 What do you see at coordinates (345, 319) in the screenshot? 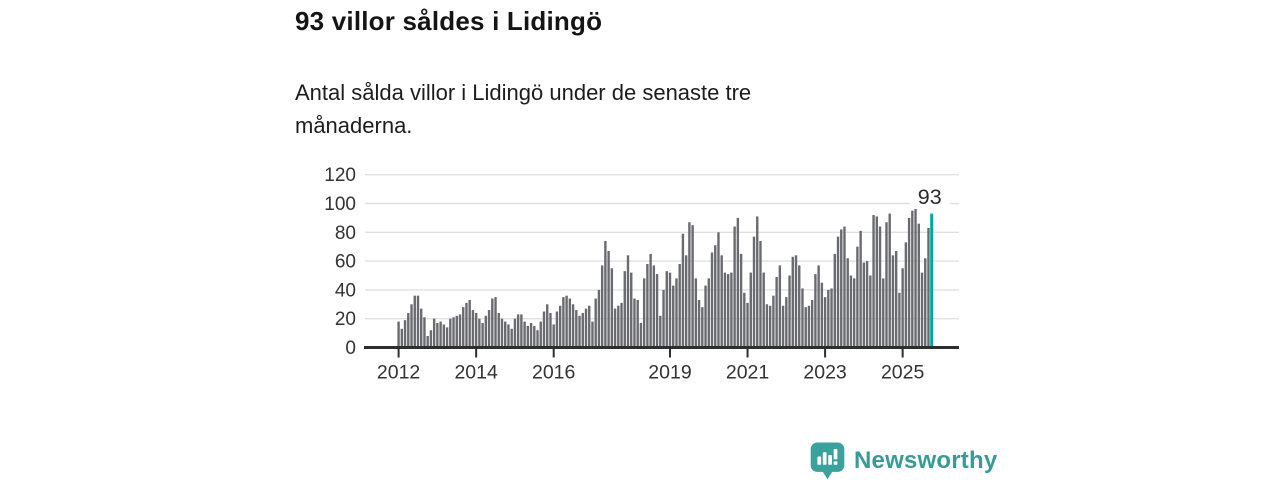
I see `y-tick-label: 20` at bounding box center [345, 319].